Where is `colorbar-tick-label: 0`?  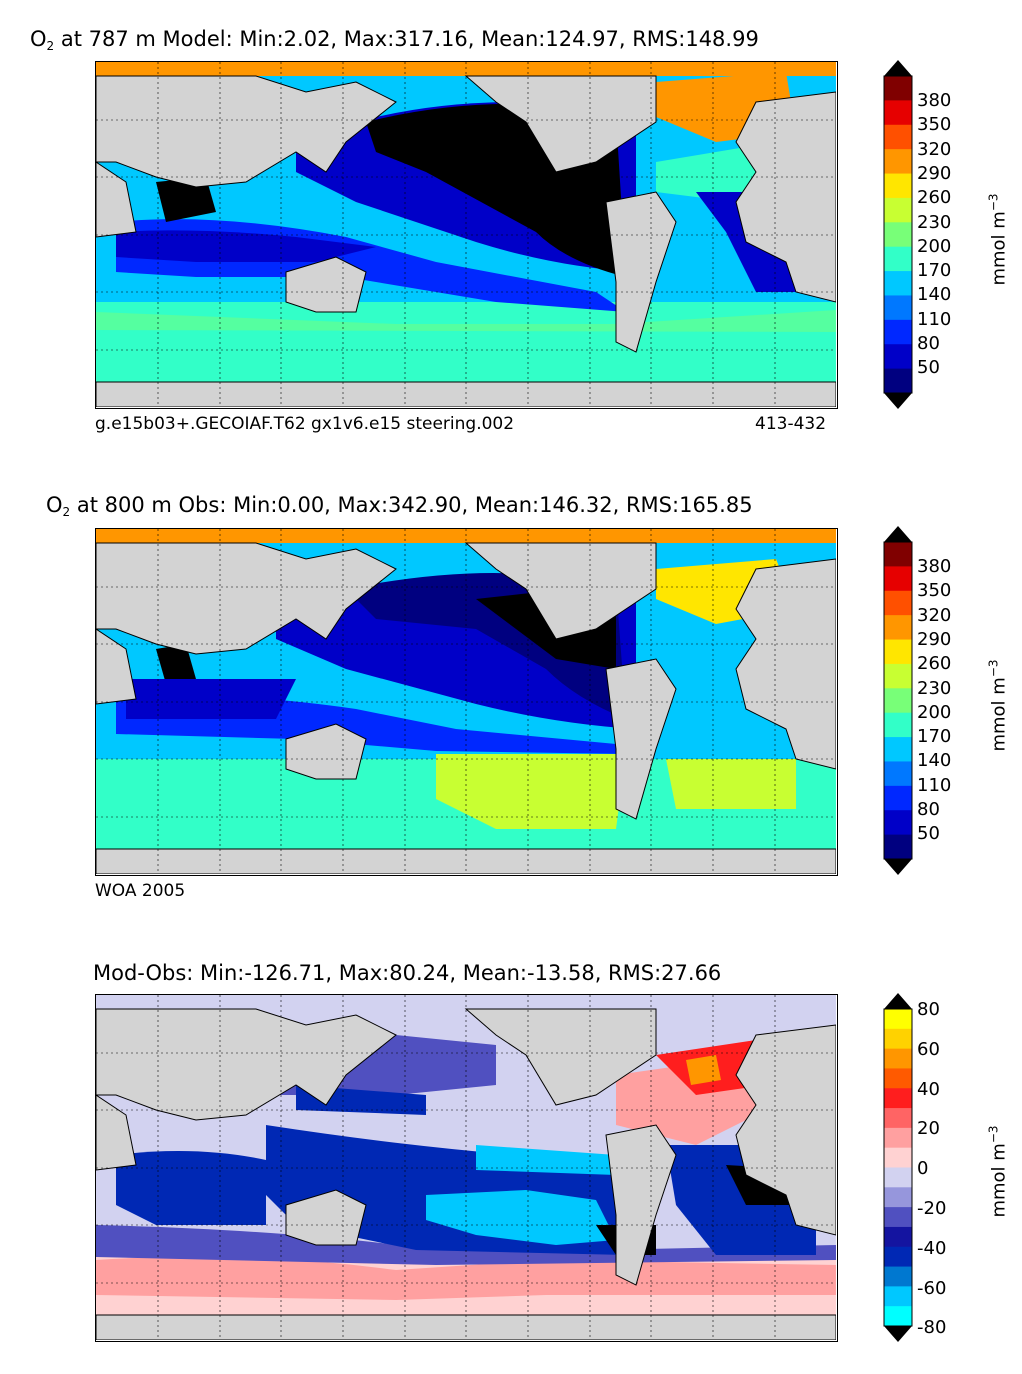 colorbar-tick-label: 0 is located at coordinates (923, 1169).